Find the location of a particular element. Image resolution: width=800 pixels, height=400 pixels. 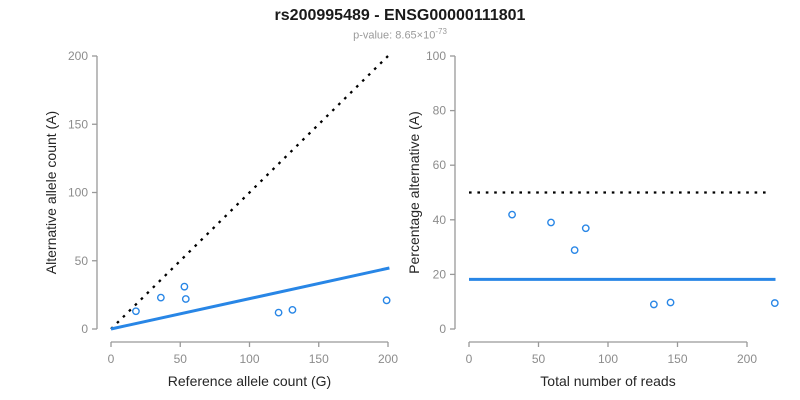

y-tick-label: 50 is located at coordinates (82, 261).